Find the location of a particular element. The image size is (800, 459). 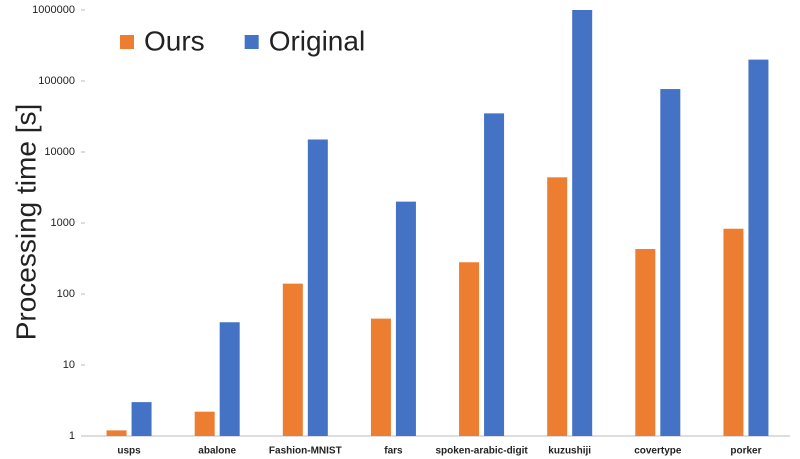

y-tick-label: 100 is located at coordinates (66, 294).